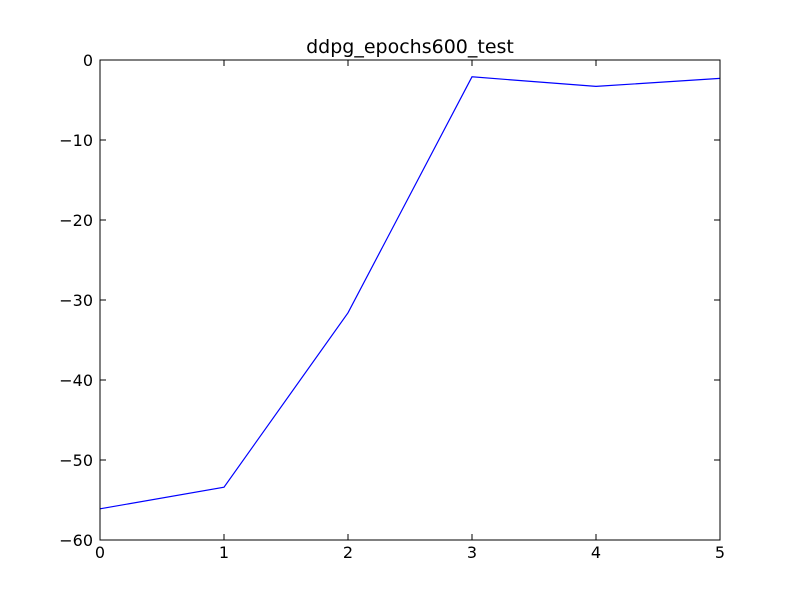  Describe the element at coordinates (100, 552) in the screenshot. I see `x-tick-label: 0` at that location.